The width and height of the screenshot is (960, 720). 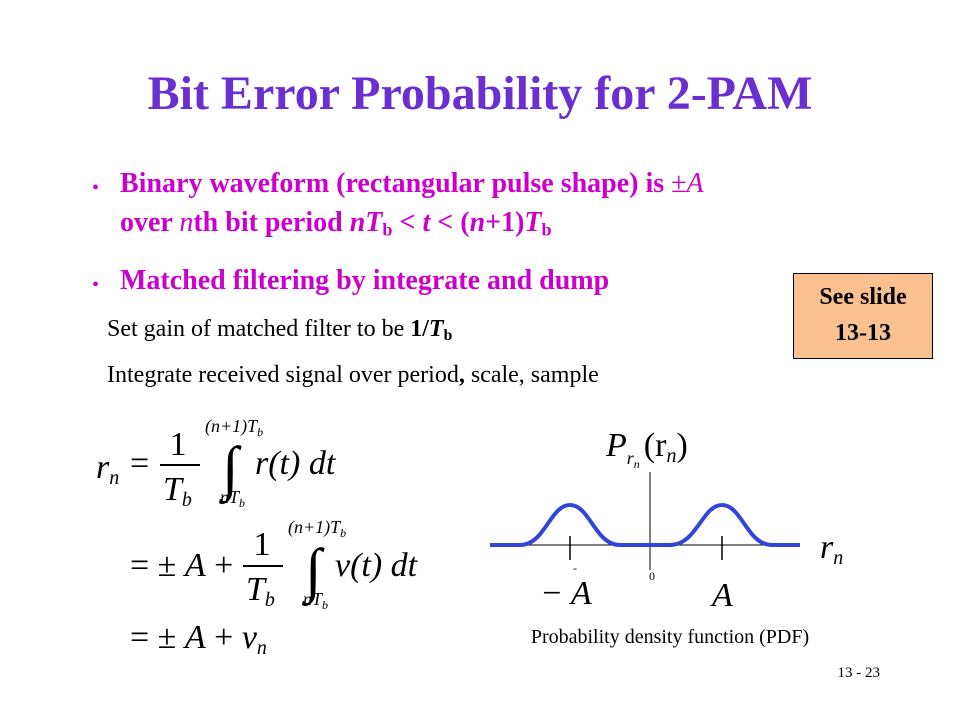 I want to click on slide-title: Bit Error Probability for 2-PAM, so click(x=480, y=93).